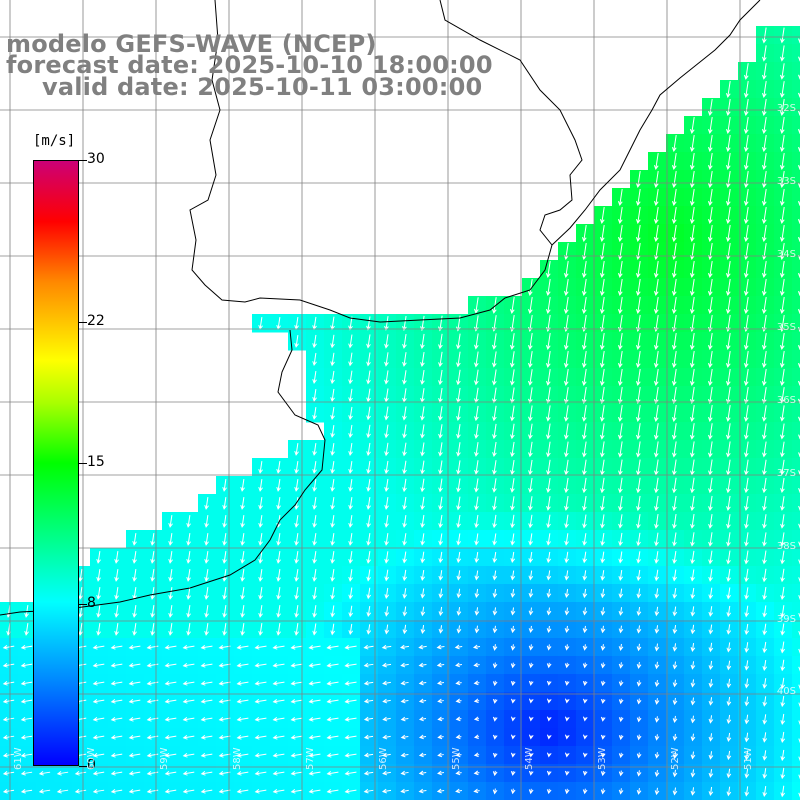 Image resolution: width=800 pixels, height=800 pixels. I want to click on longitude-label: 51W, so click(748, 758).